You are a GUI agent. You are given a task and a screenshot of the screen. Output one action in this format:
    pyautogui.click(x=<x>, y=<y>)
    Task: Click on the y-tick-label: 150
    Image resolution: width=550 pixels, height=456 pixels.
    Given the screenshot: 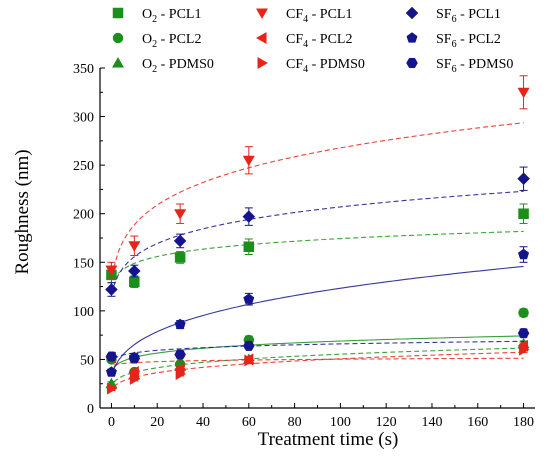 What is the action you would take?
    pyautogui.click(x=83, y=263)
    